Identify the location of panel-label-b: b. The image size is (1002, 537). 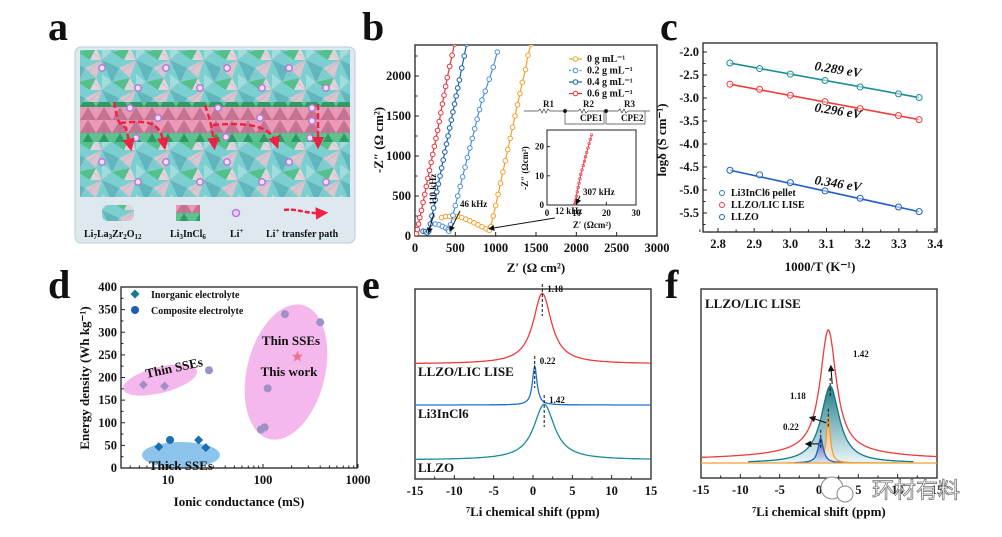
(373, 26).